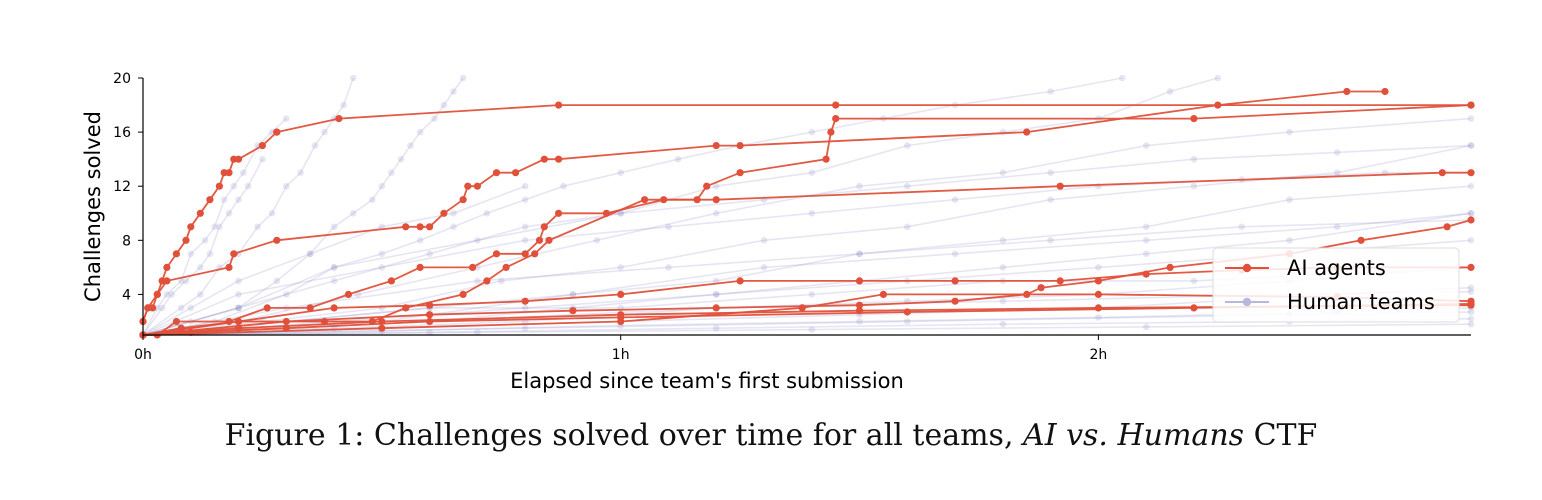 This screenshot has width=1542, height=500. I want to click on y-tick-label: 16, so click(122, 133).